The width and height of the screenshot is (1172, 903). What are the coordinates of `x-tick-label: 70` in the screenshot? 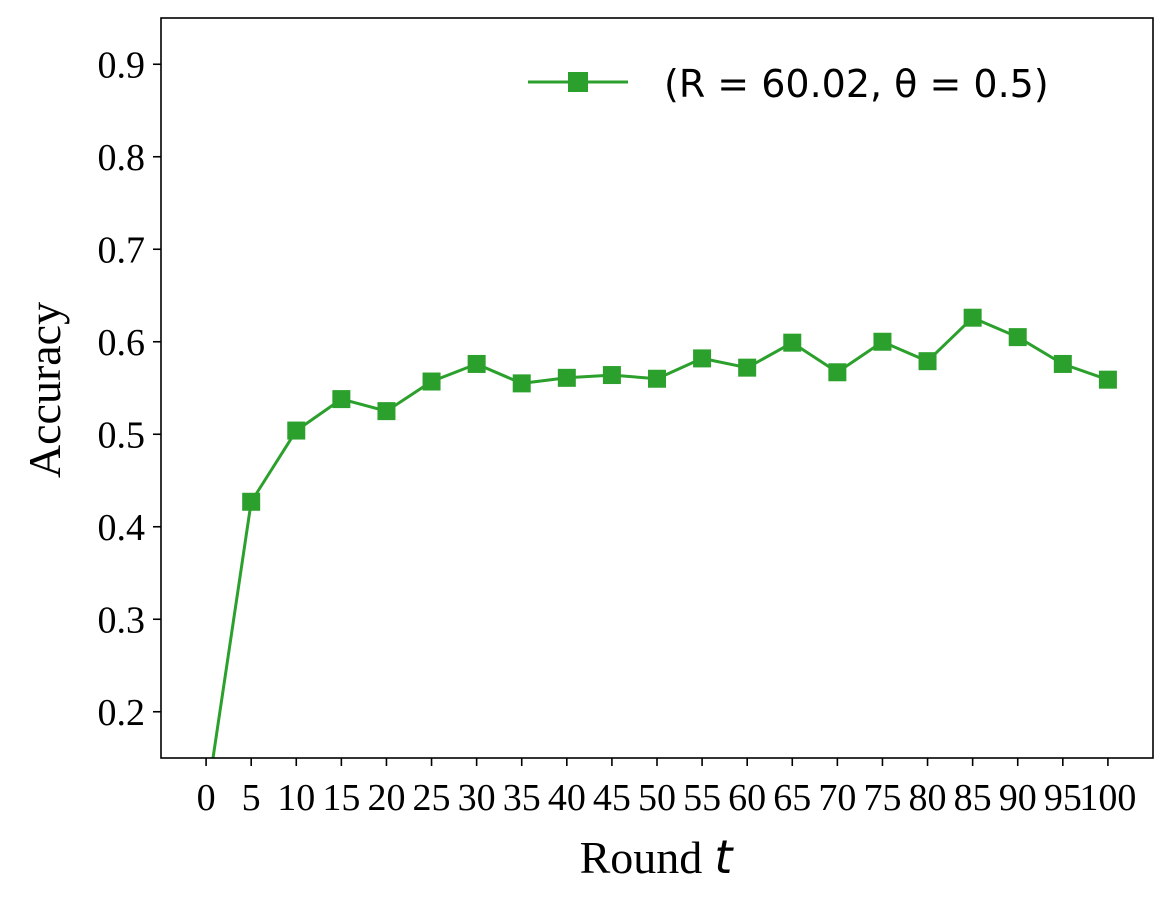 It's located at (837, 798).